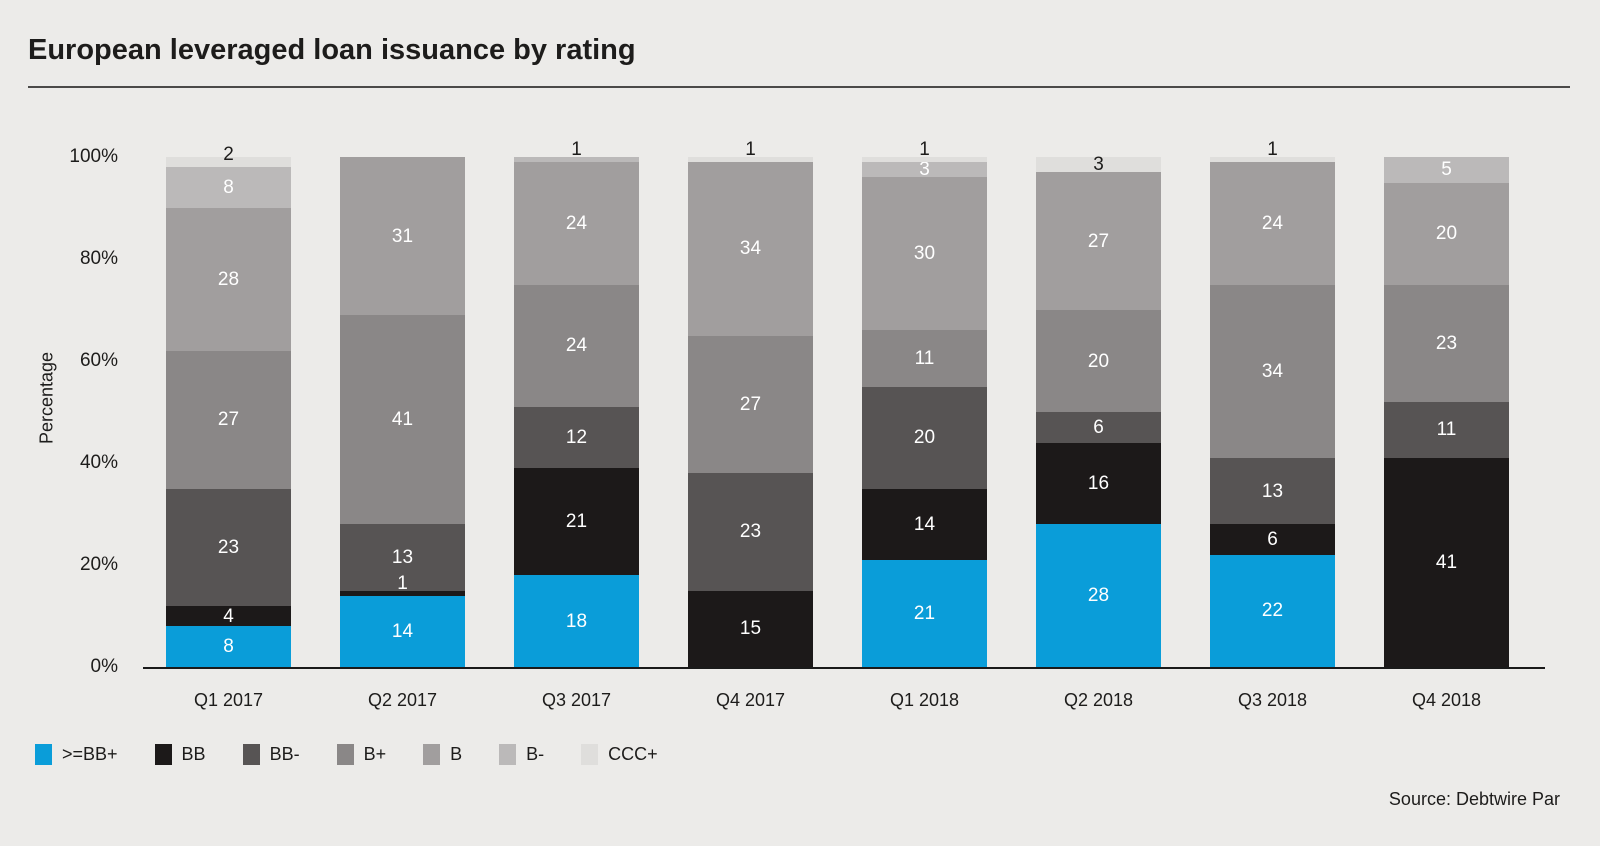 This screenshot has width=1600, height=846. I want to click on y-tick: 80%, so click(98, 258).